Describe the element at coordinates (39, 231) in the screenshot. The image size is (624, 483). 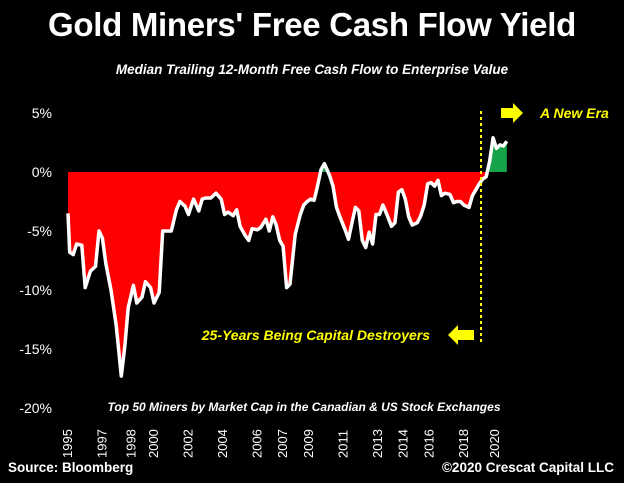
I see `y-tick-label: -5%` at that location.